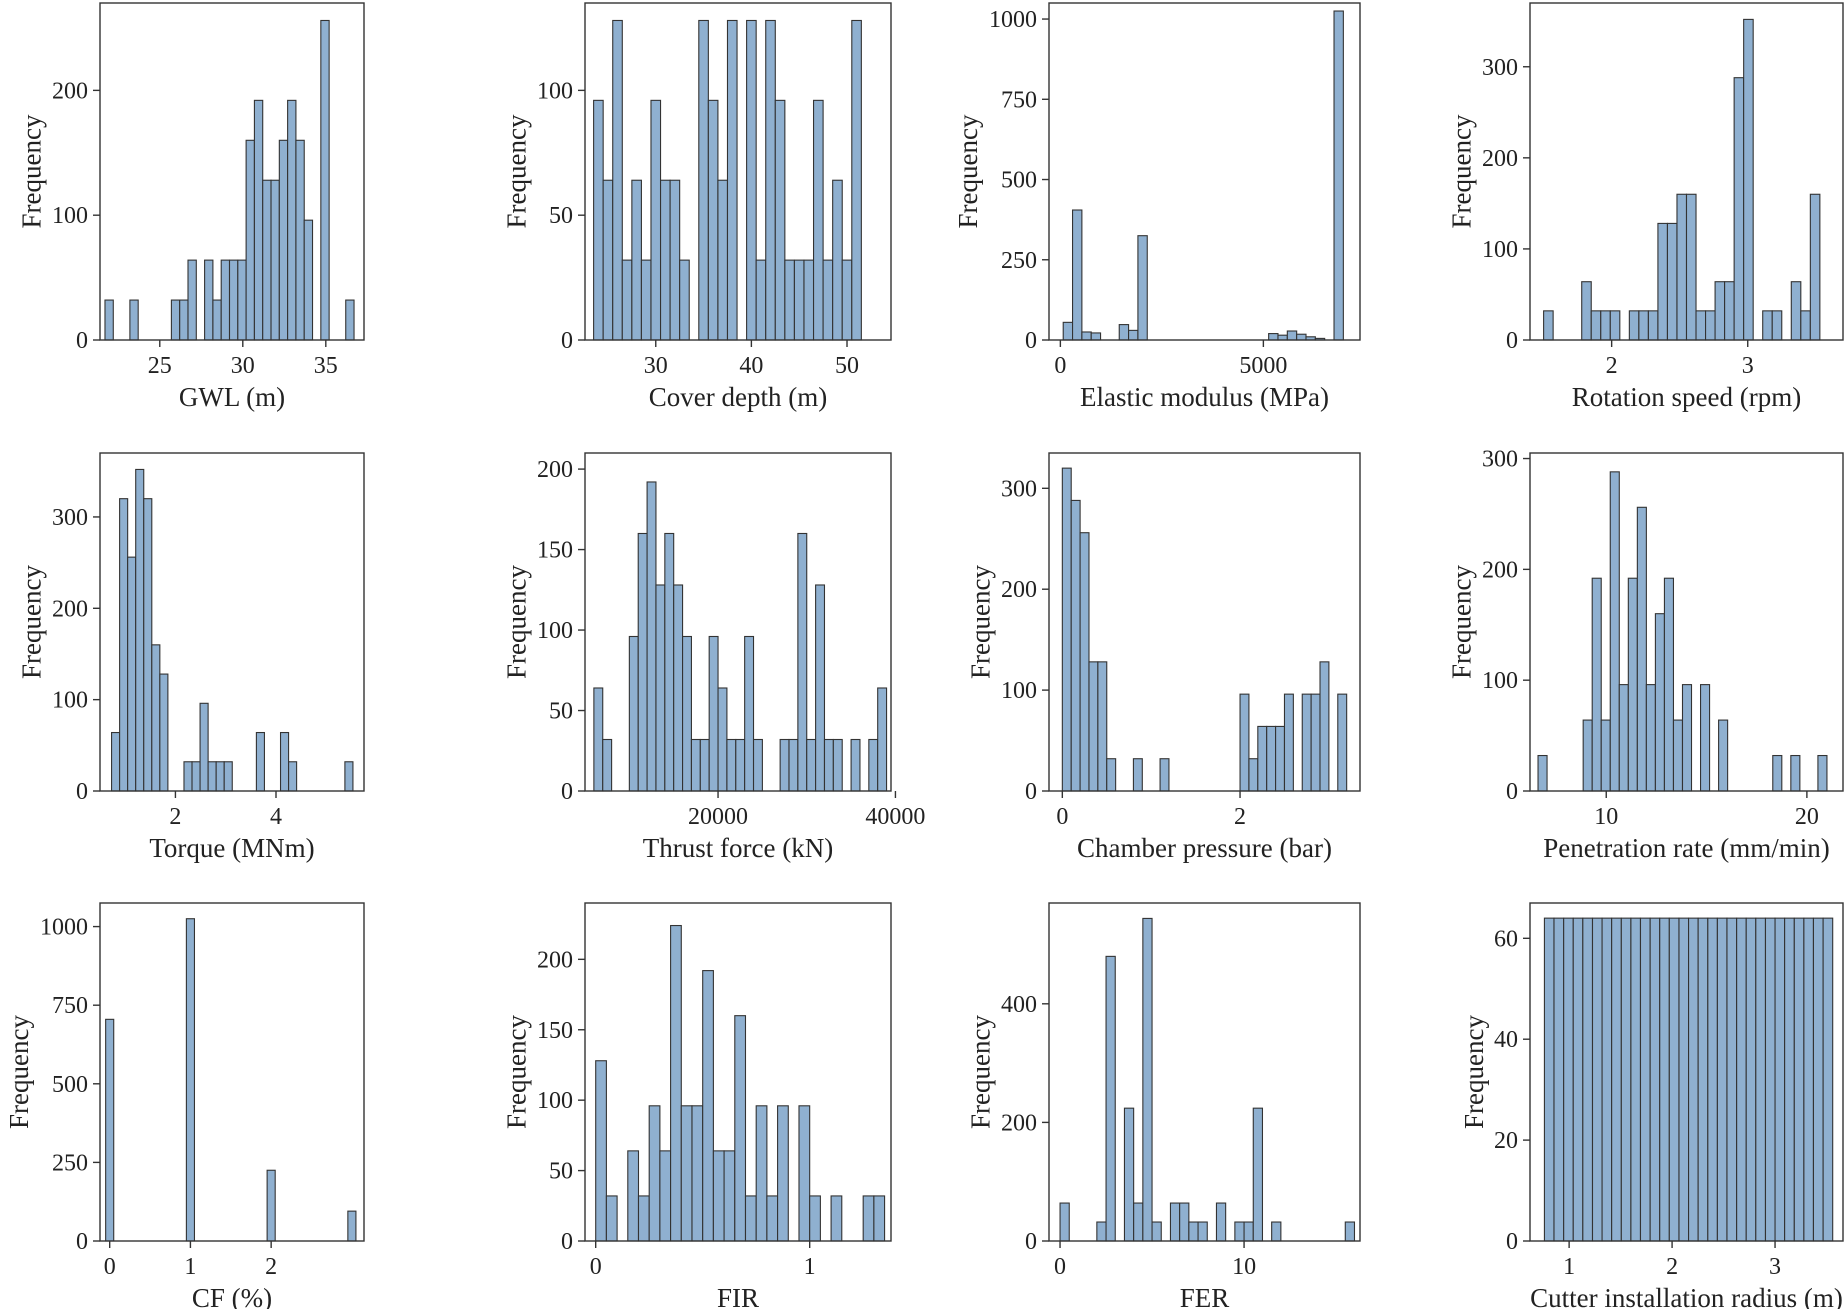 This screenshot has width=1845, height=1309. What do you see at coordinates (271, 1267) in the screenshot?
I see `x-tick-label: 2` at bounding box center [271, 1267].